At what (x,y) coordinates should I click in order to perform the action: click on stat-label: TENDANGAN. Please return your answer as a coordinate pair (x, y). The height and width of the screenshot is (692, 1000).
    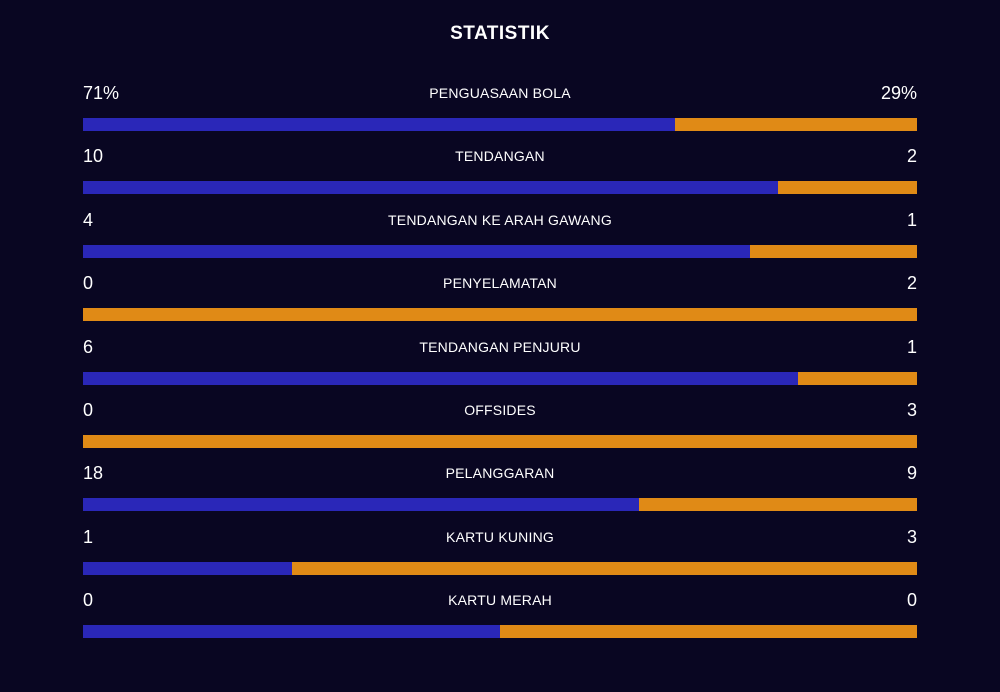
    Looking at the image, I should click on (500, 156).